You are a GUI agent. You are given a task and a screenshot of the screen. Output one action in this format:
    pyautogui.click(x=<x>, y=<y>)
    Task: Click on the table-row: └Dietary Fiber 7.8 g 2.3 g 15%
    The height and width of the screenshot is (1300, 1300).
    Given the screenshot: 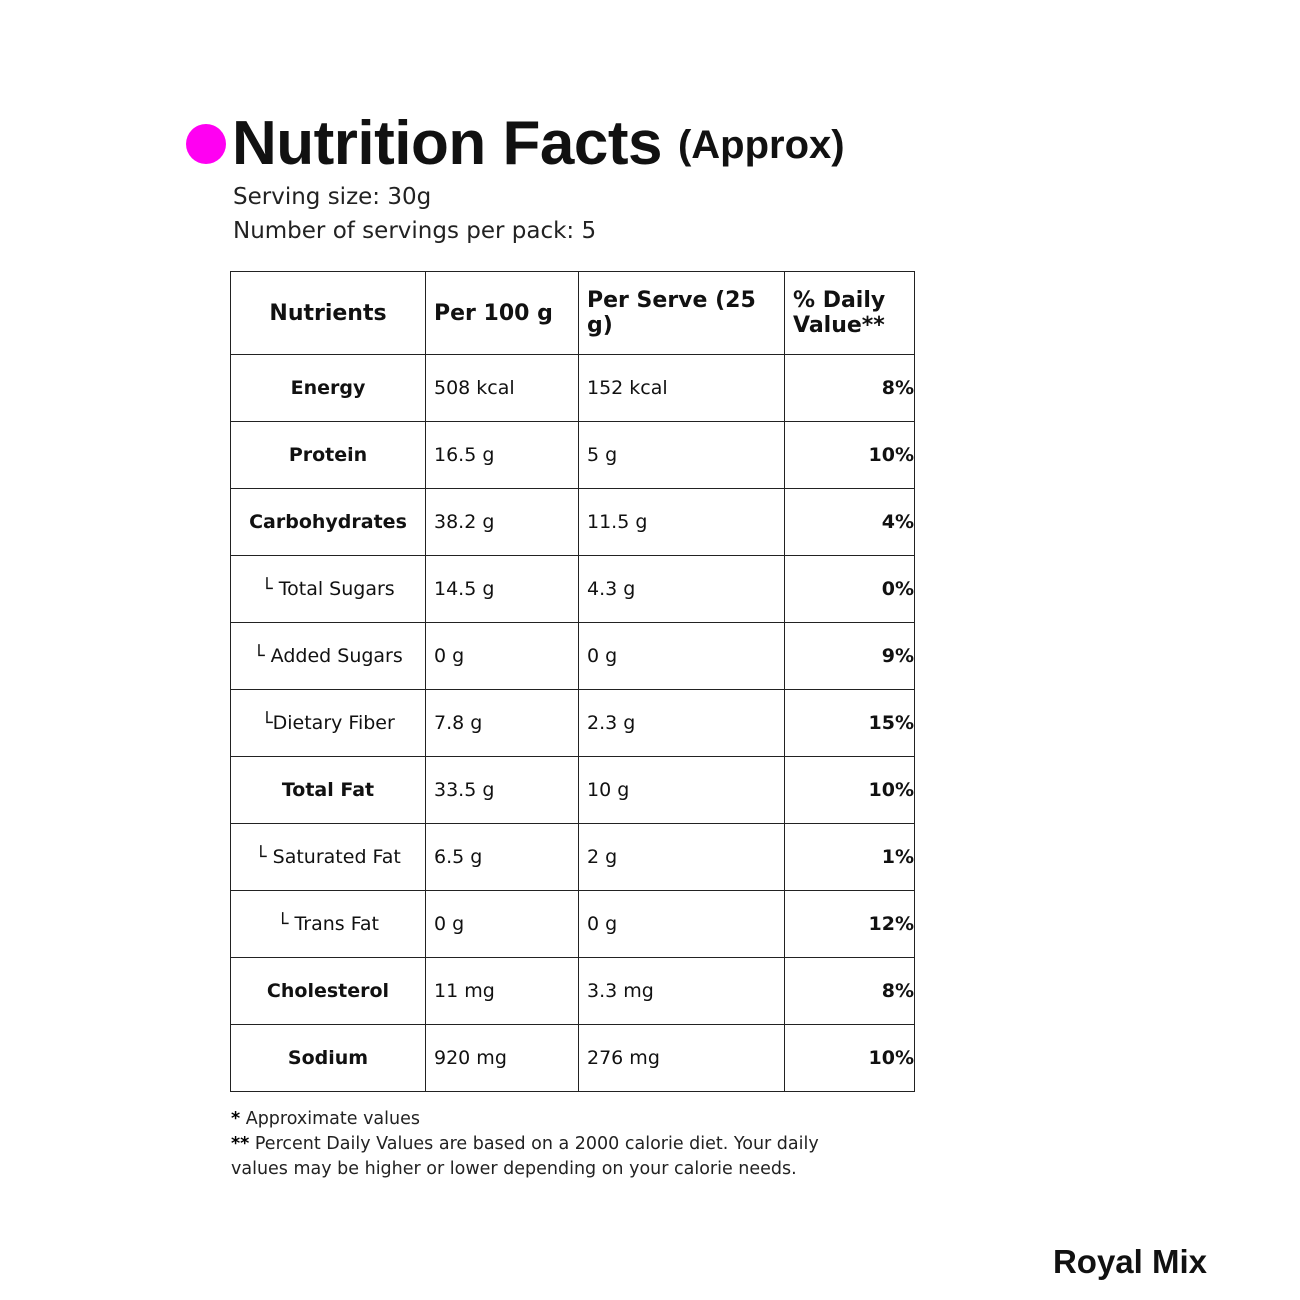 What is the action you would take?
    pyautogui.click(x=572, y=723)
    